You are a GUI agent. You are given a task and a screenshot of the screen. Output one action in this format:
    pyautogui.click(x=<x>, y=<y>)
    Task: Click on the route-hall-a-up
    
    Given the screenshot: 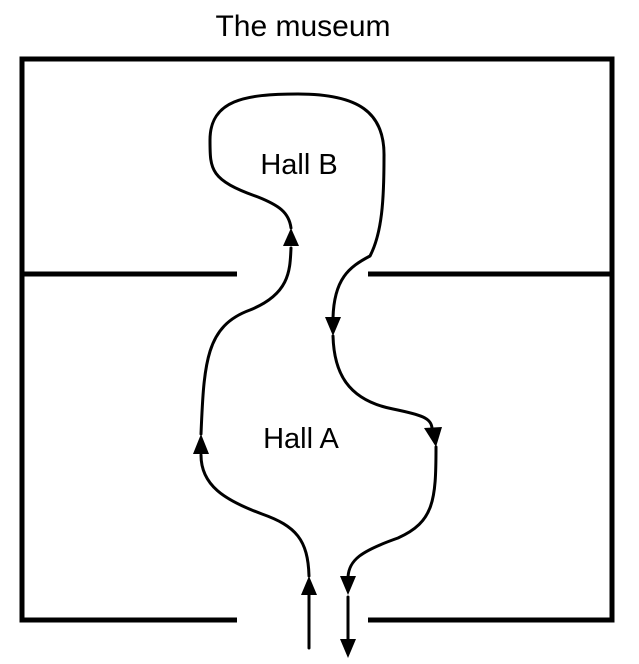 What is the action you would take?
    pyautogui.click(x=255, y=515)
    